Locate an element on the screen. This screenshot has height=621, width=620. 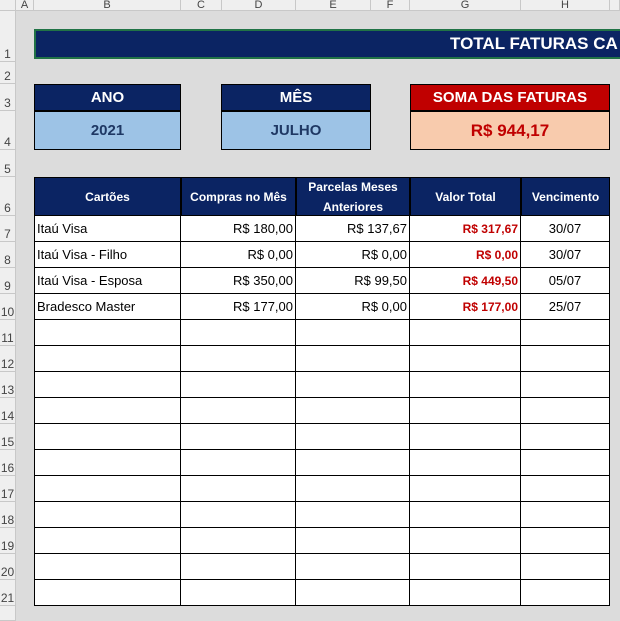
table-header: Parcelas Meses Anteriores is located at coordinates (353, 196).